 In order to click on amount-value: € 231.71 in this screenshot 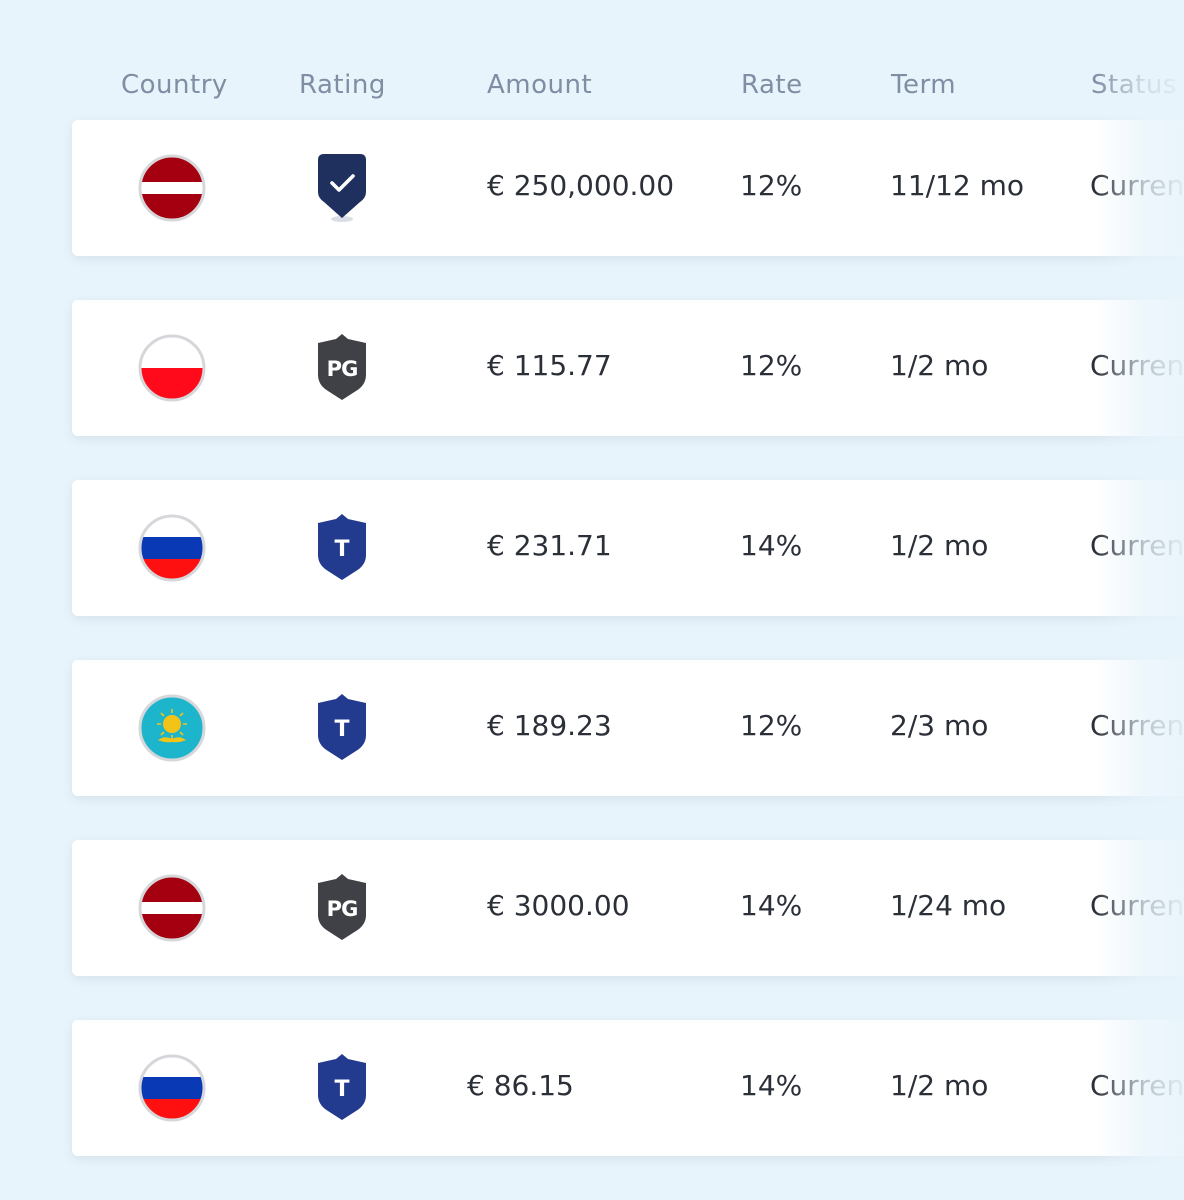, I will do `click(549, 545)`.